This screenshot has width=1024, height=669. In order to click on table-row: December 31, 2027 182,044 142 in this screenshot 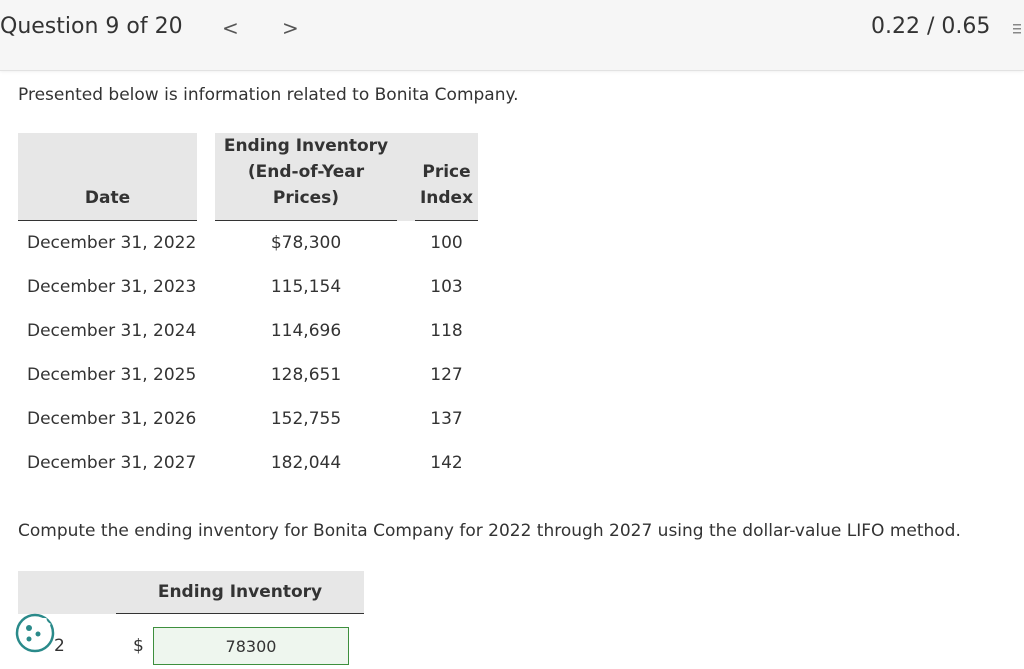, I will do `click(248, 463)`.